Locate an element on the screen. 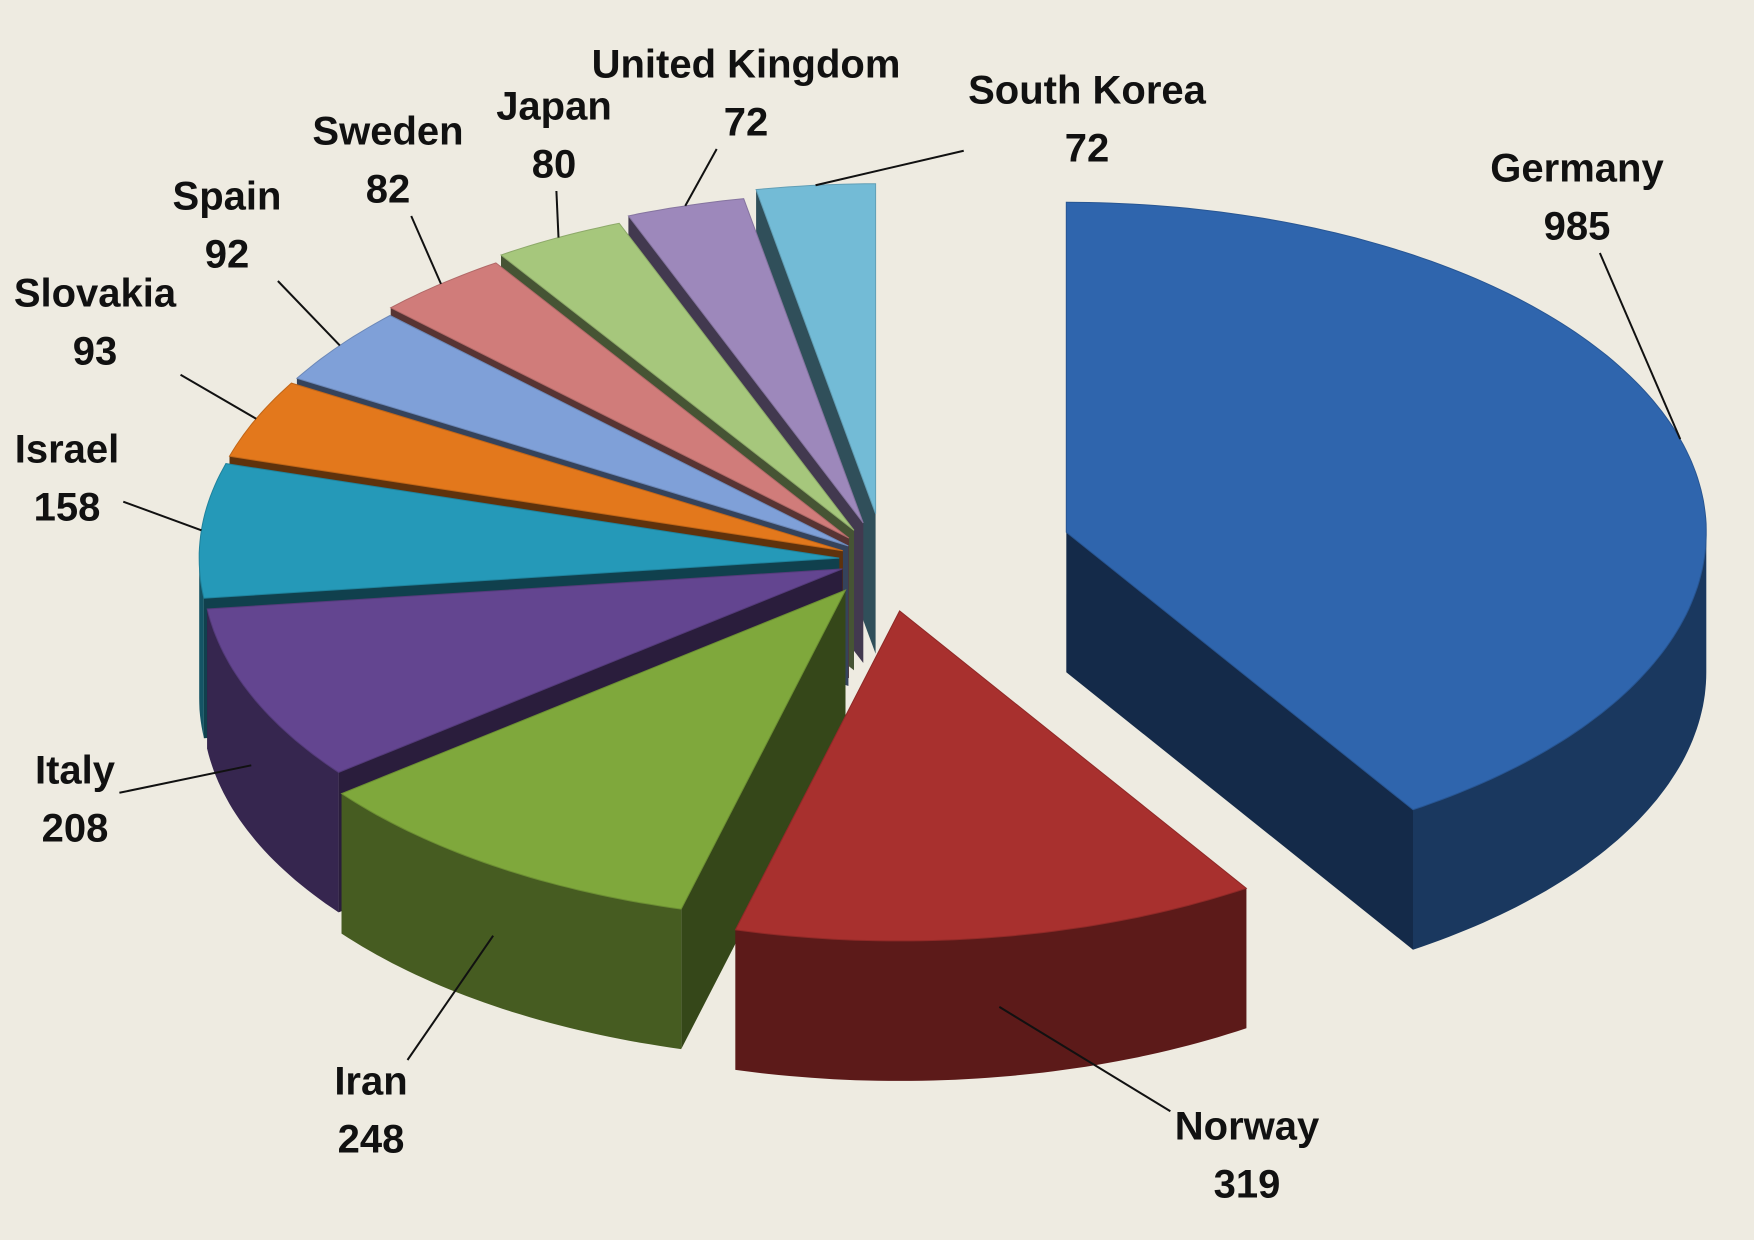 This screenshot has width=1754, height=1240. label-name: Iran is located at coordinates (370, 1082).